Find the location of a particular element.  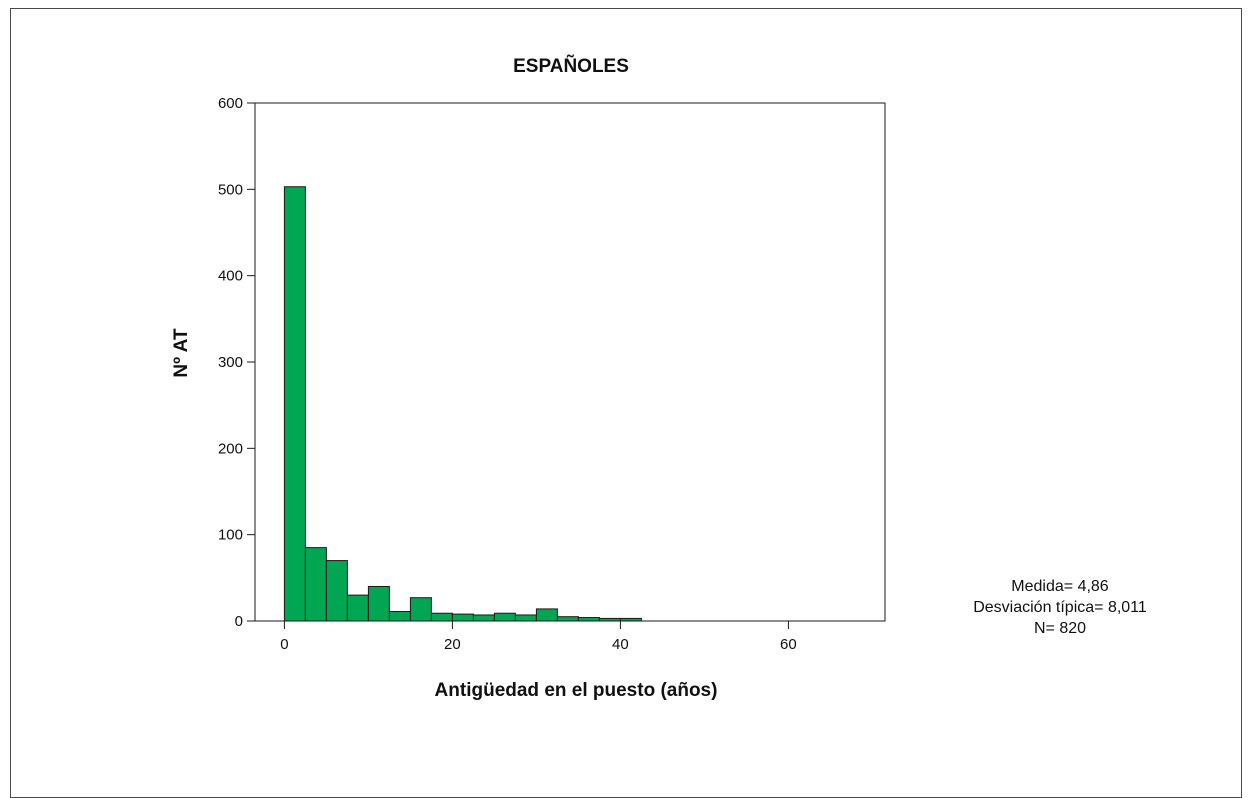

x-axis: 0 20 40 60 is located at coordinates (538, 637).